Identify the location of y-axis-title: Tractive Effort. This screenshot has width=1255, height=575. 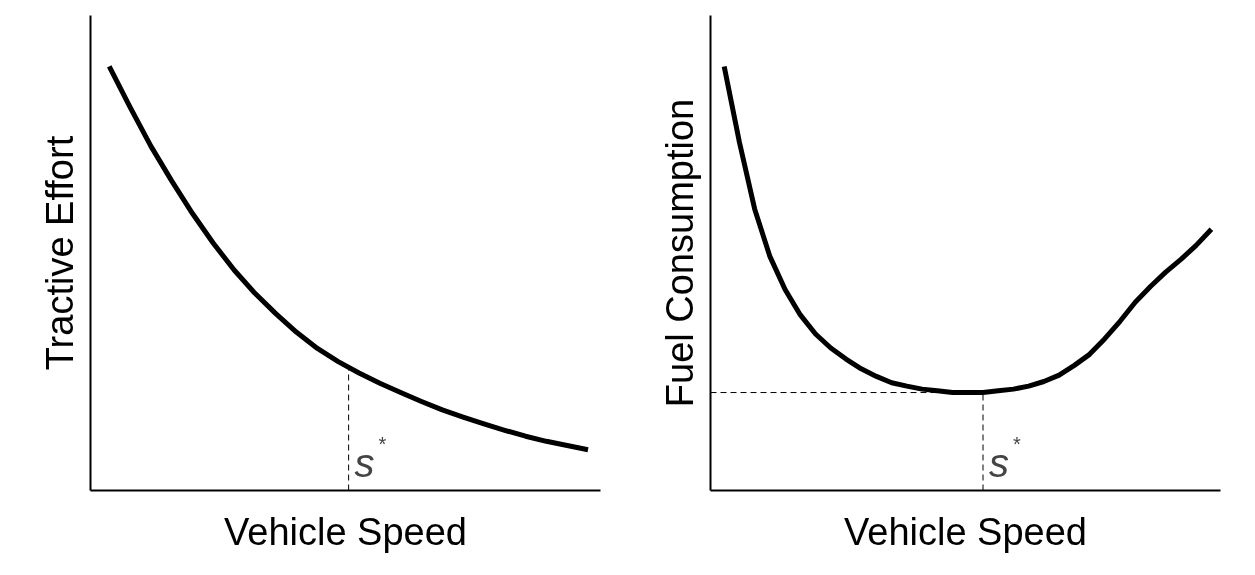
(59, 253).